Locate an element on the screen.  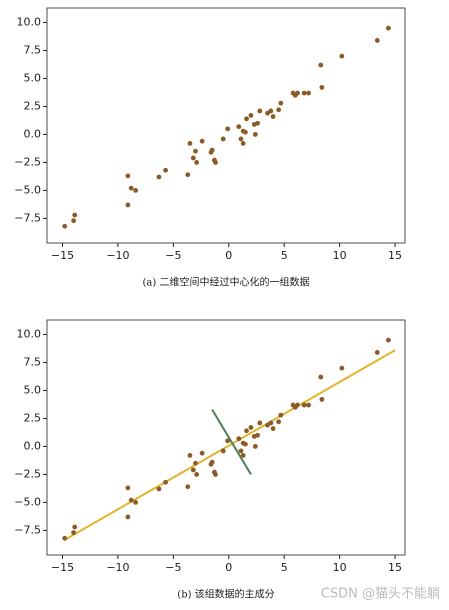
caption: (b) 该组数据的主成分 is located at coordinates (225, 594).